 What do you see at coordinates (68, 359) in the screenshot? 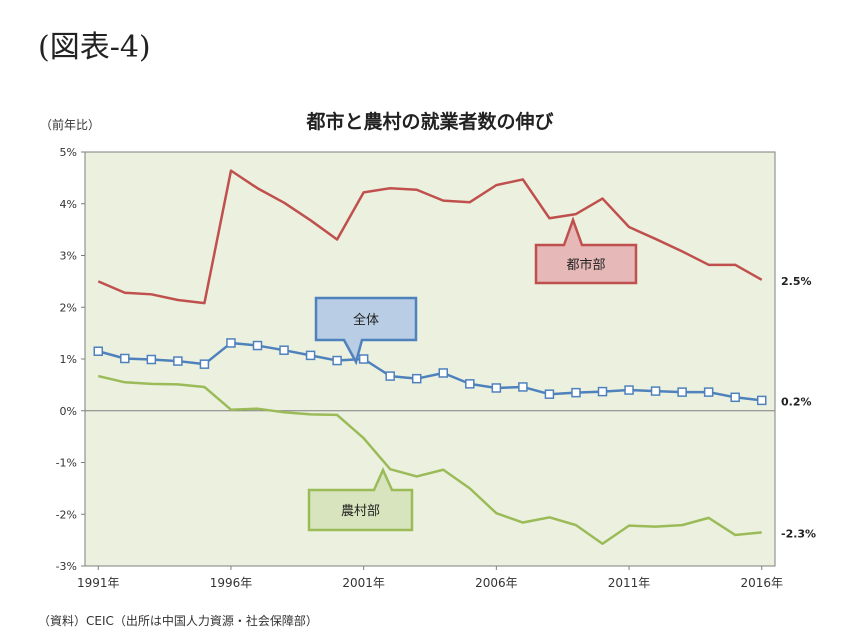
I see `y-tick-label: 1%` at bounding box center [68, 359].